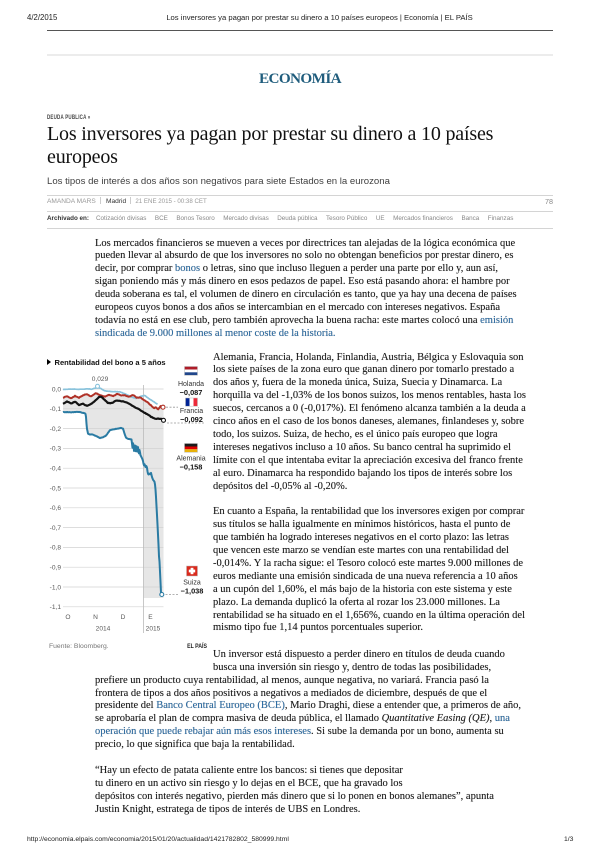 The height and width of the screenshot is (848, 600). What do you see at coordinates (56, 449) in the screenshot?
I see `svg-text: -0,3` at bounding box center [56, 449].